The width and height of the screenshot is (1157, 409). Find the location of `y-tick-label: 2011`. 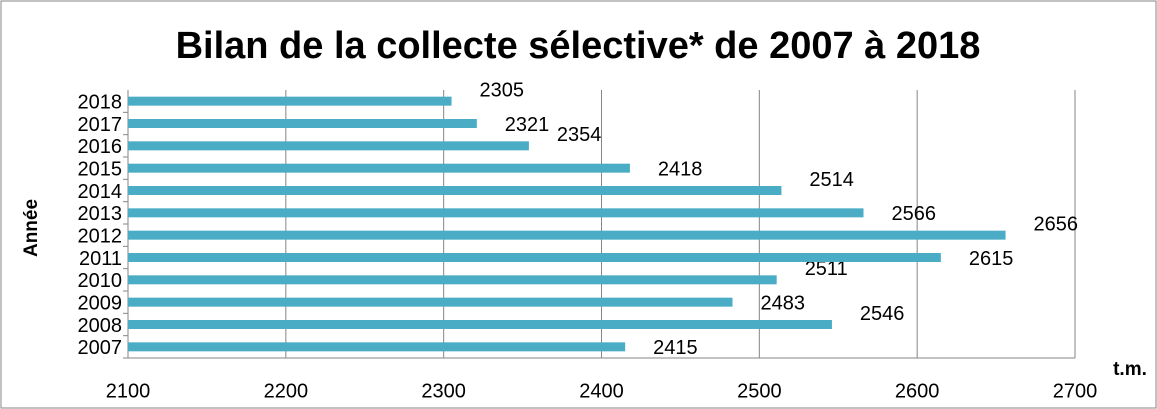

y-tick-label: 2011 is located at coordinates (100, 259).